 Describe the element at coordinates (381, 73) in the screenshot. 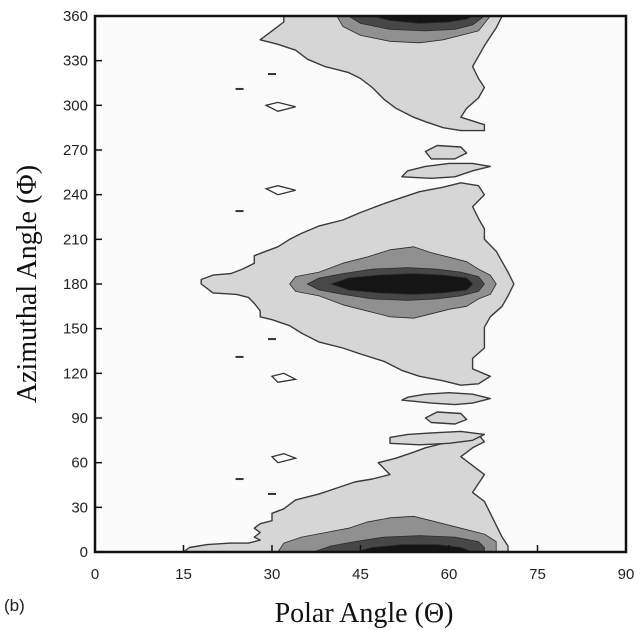

I see `contour-region-lobe-top` at that location.